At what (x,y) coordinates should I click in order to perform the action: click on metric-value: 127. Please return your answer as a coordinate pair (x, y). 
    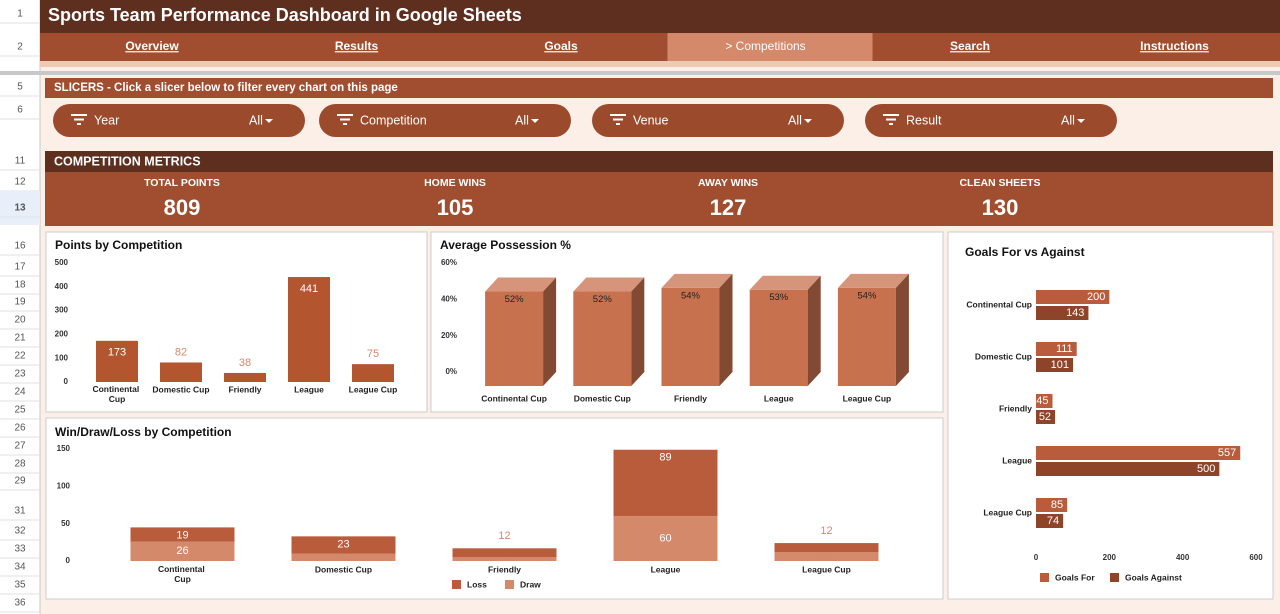
    Looking at the image, I should click on (728, 207).